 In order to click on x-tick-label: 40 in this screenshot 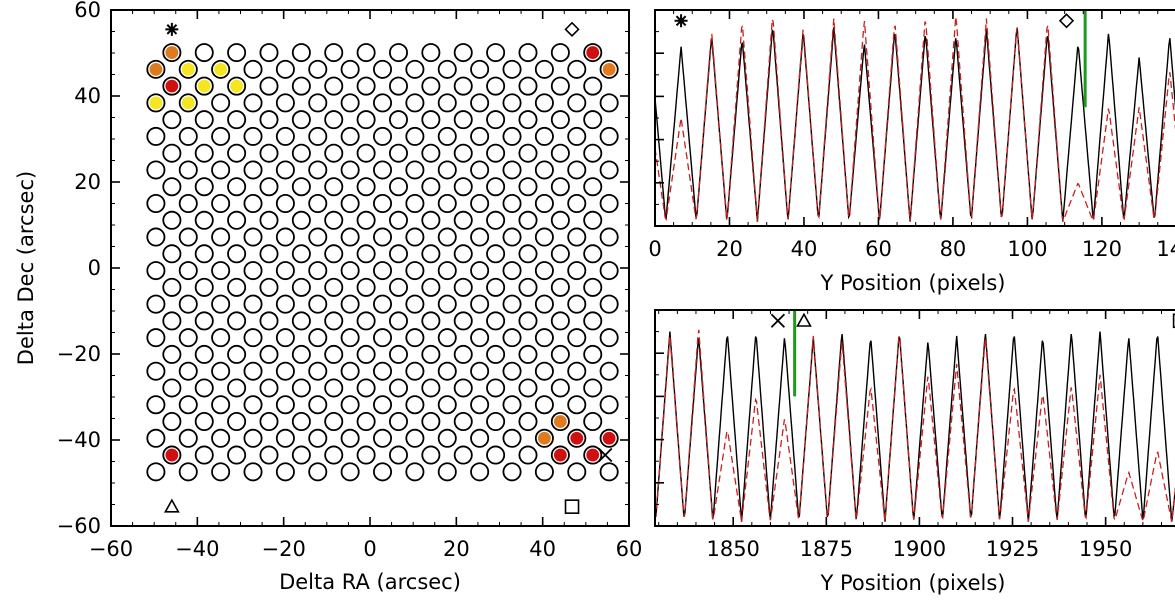, I will do `click(542, 549)`.